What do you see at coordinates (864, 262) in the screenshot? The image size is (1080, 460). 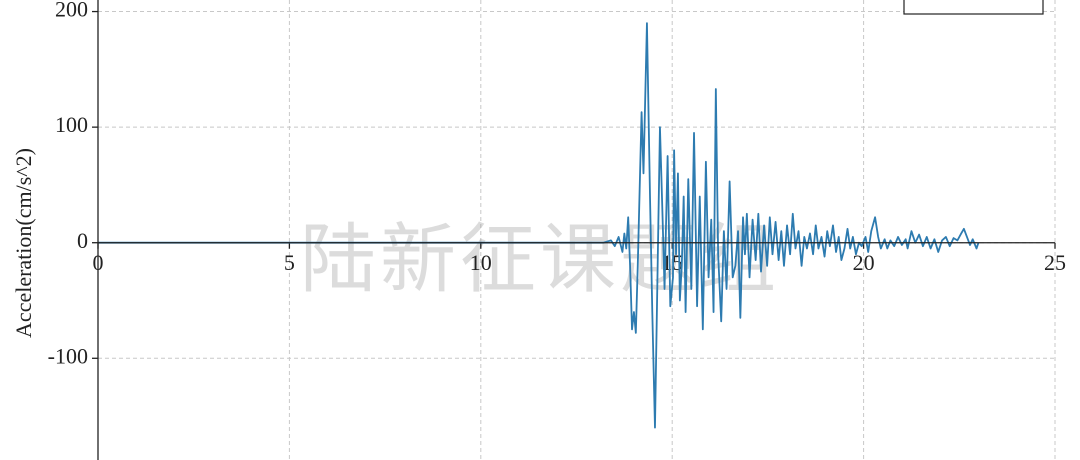 I see `x-tick-label: 20` at bounding box center [864, 262].